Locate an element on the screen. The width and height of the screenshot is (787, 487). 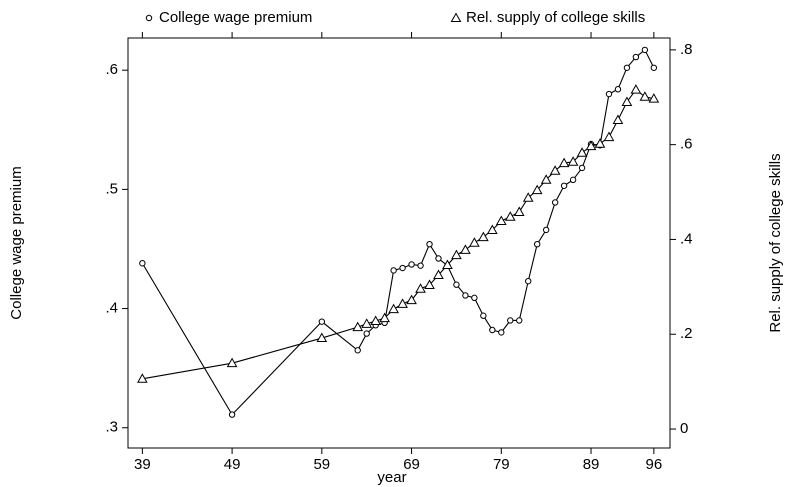
legend-label: Rel. supply of college skills is located at coordinates (555, 17).